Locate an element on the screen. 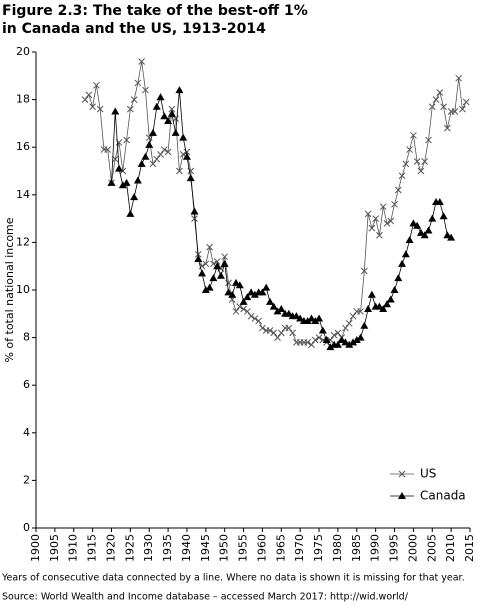 This screenshot has width=478, height=604. x-tick-label: 1990 is located at coordinates (375, 548).